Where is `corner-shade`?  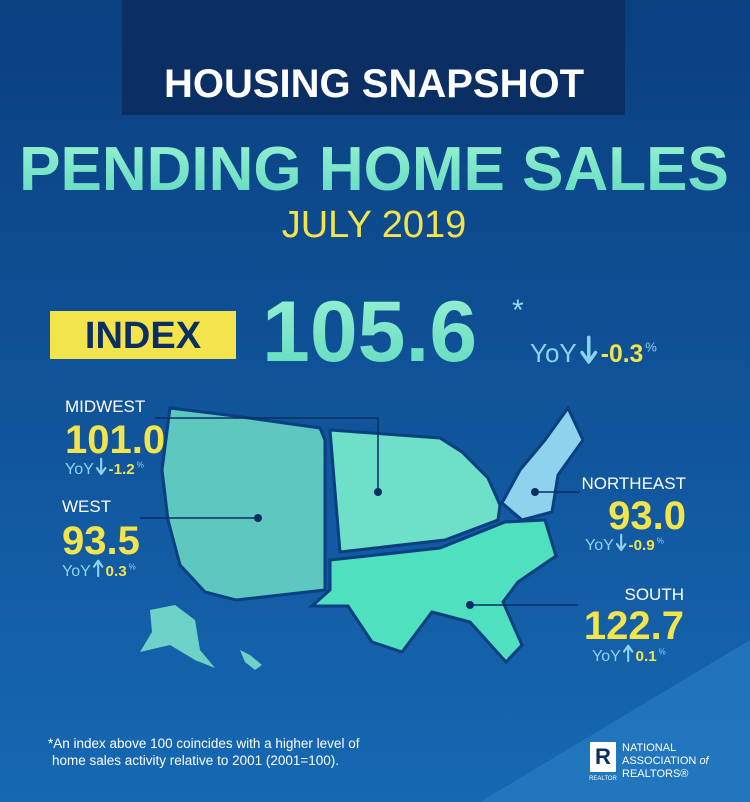 corner-shade is located at coordinates (615, 721).